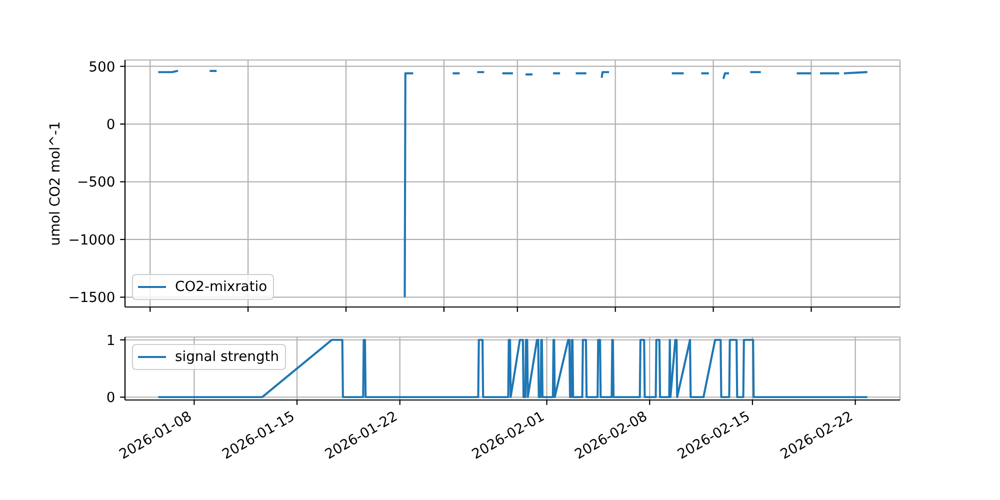 Image resolution: width=1000 pixels, height=500 pixels. Describe the element at coordinates (102, 67) in the screenshot. I see `y-tick-label: 500` at that location.